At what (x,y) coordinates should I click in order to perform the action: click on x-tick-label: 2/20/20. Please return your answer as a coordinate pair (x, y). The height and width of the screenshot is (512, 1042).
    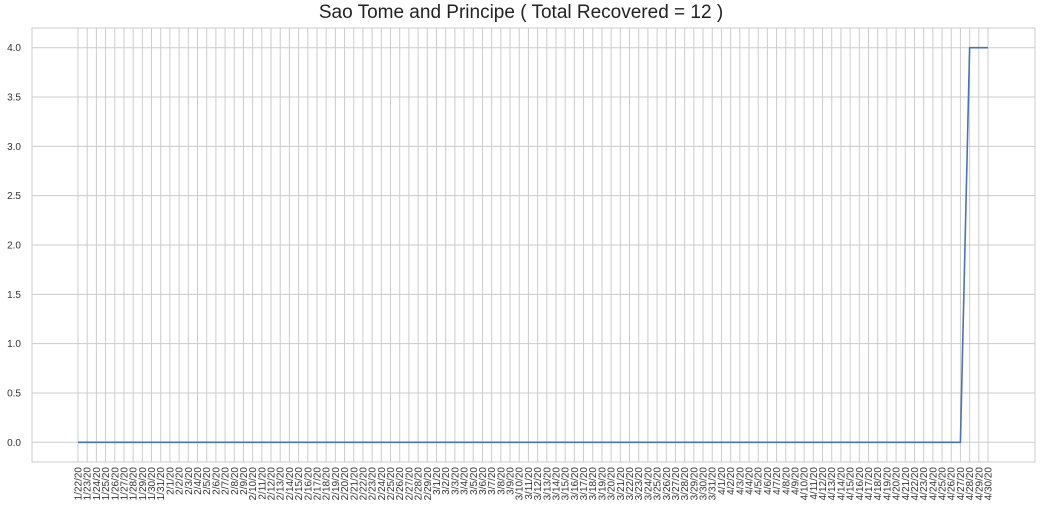
    Looking at the image, I should click on (345, 484).